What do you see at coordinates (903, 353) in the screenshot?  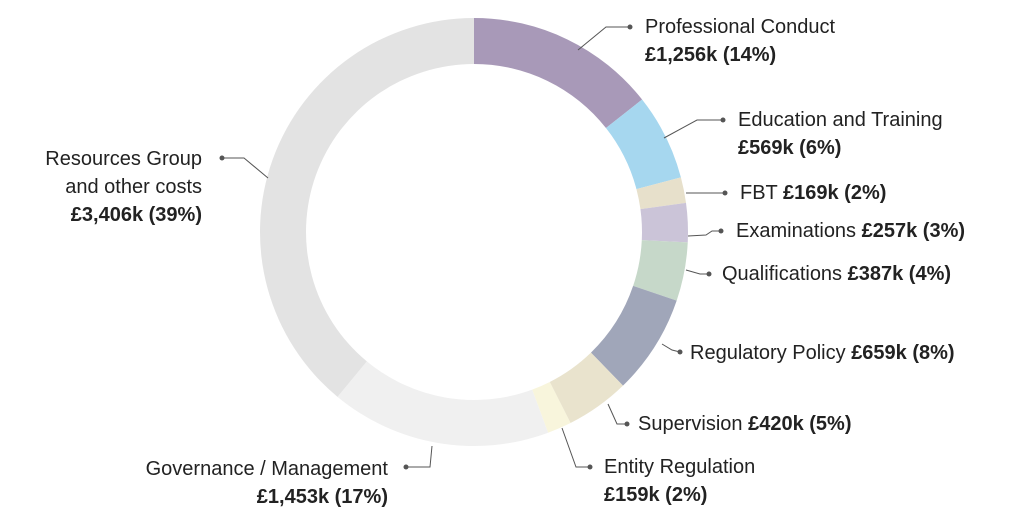 I see `value-label: £659k (8%)` at bounding box center [903, 353].